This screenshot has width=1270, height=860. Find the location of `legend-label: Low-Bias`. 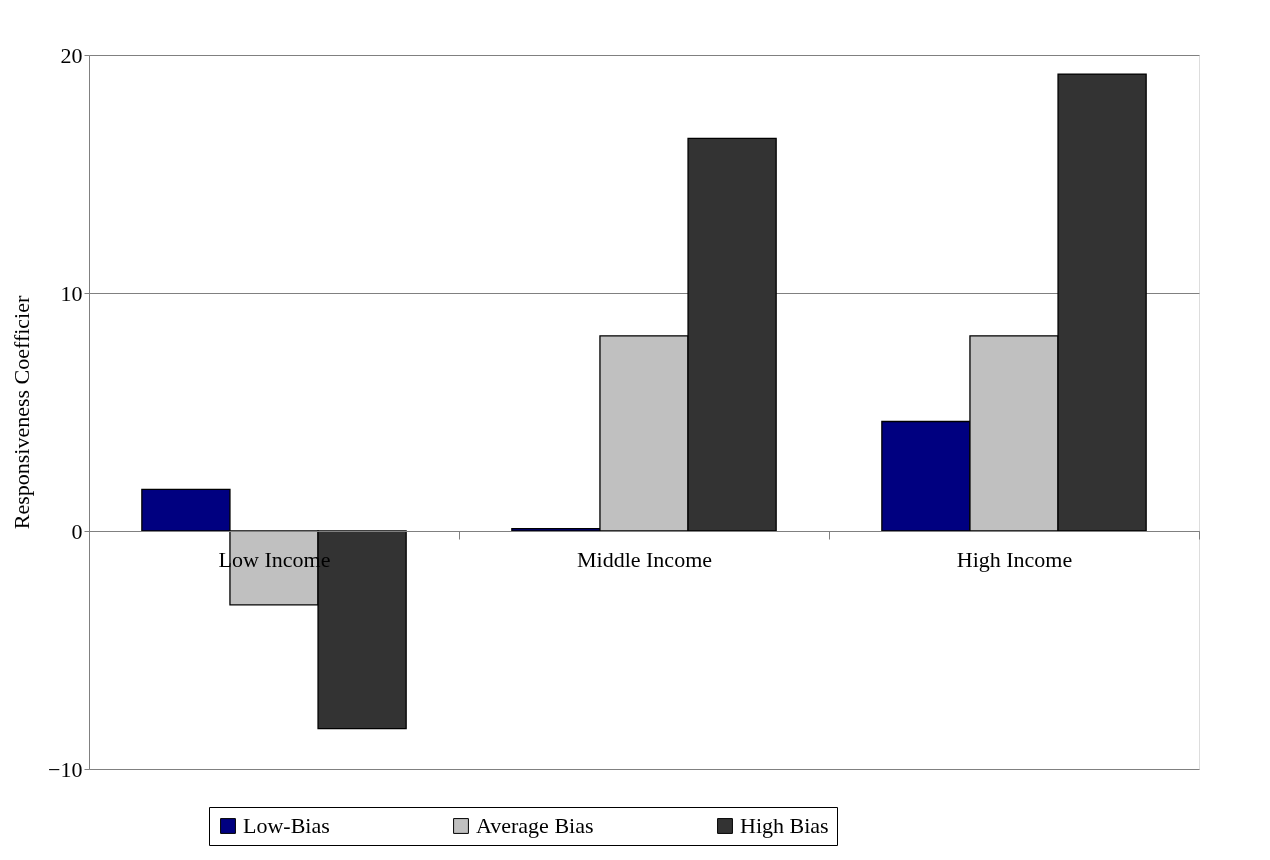

legend-label: Low-Bias is located at coordinates (286, 825).